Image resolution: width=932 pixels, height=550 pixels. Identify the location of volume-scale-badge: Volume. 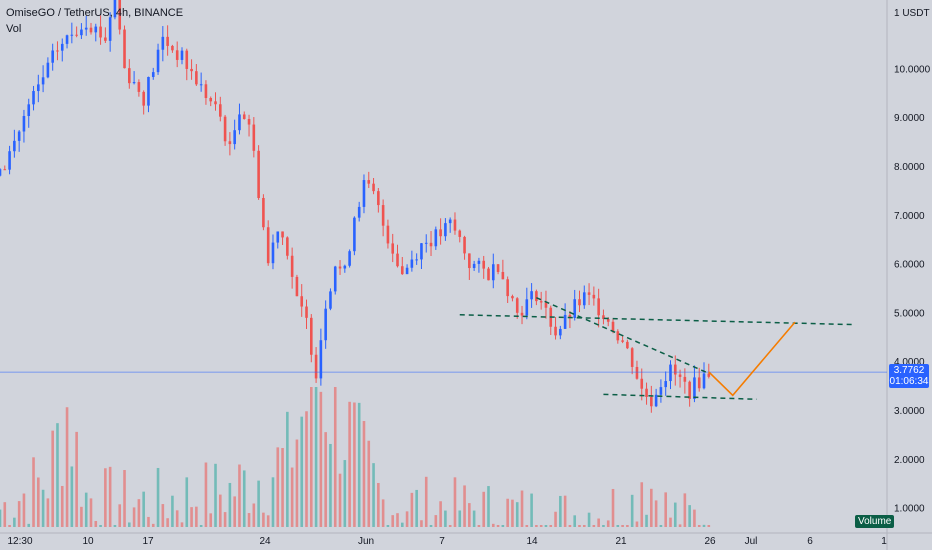
(875, 521).